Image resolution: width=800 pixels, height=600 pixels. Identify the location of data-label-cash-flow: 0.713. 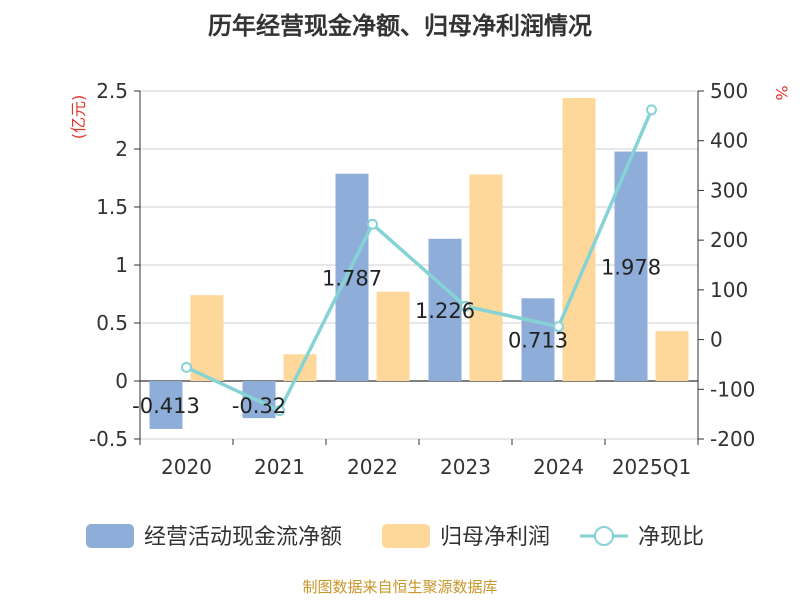
(538, 341).